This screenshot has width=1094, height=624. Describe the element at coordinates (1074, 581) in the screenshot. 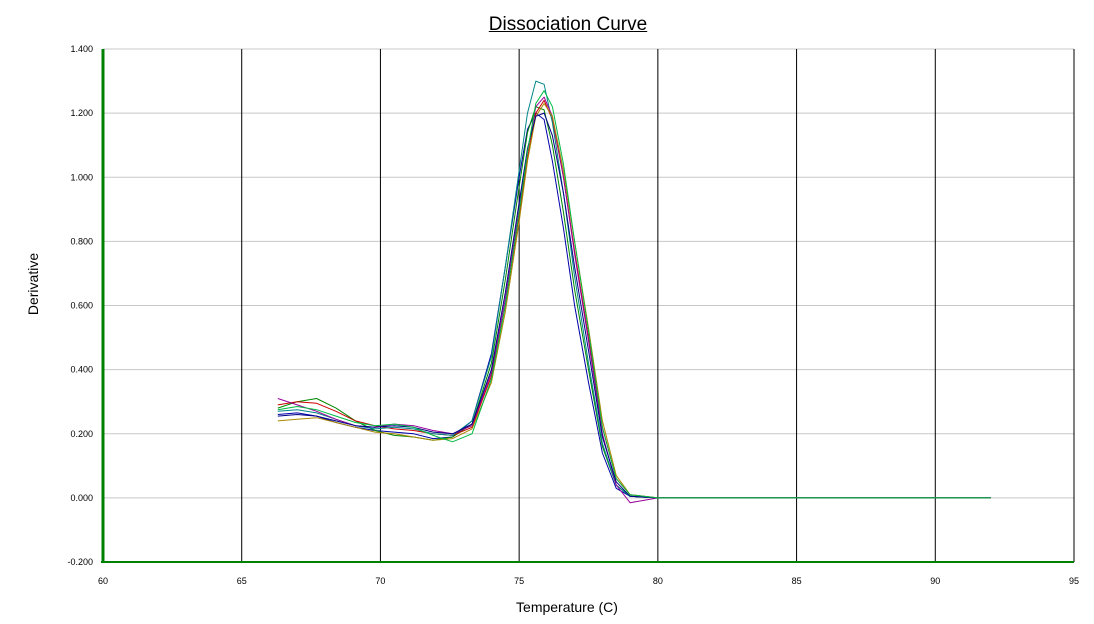

I see `x-tick-label: 95` at that location.